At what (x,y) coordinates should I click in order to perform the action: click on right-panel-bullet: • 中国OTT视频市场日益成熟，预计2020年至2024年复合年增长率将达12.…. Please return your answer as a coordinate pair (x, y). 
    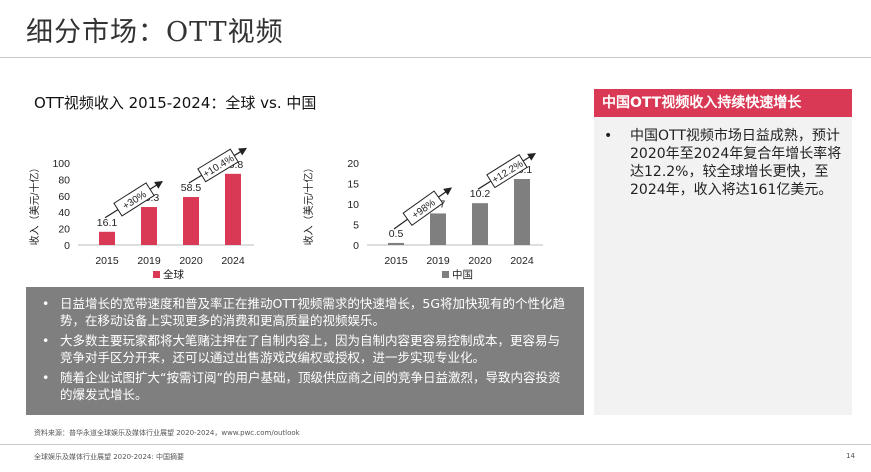
    Looking at the image, I should click on (724, 163).